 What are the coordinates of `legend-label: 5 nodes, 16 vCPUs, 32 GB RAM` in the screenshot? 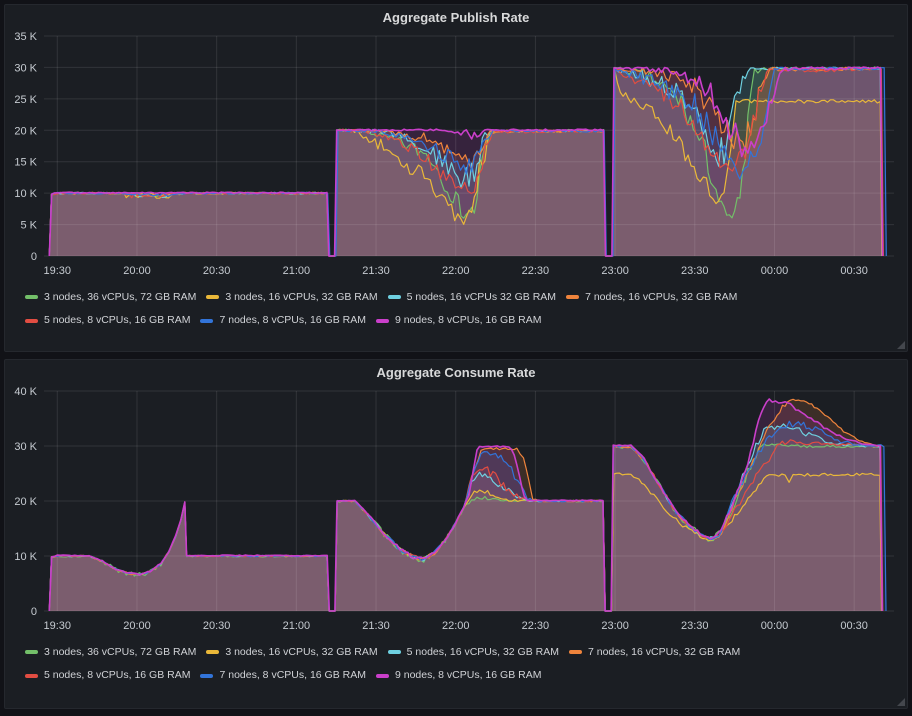 It's located at (482, 651).